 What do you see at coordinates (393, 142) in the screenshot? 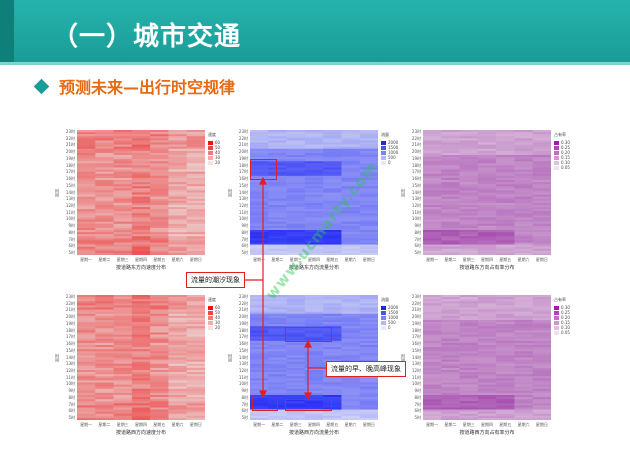
I see `legend-label: 2000` at bounding box center [393, 142].